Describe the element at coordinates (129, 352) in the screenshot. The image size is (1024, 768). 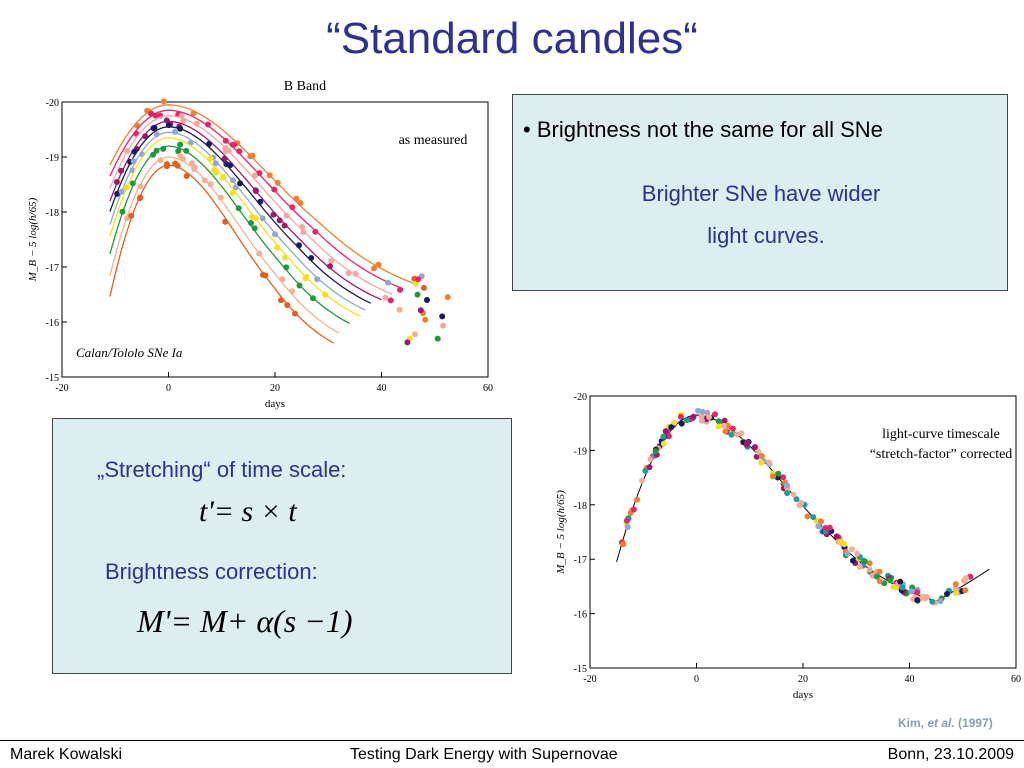
I see `annotation-sample: Calan/Tololo SNe Ia` at that location.